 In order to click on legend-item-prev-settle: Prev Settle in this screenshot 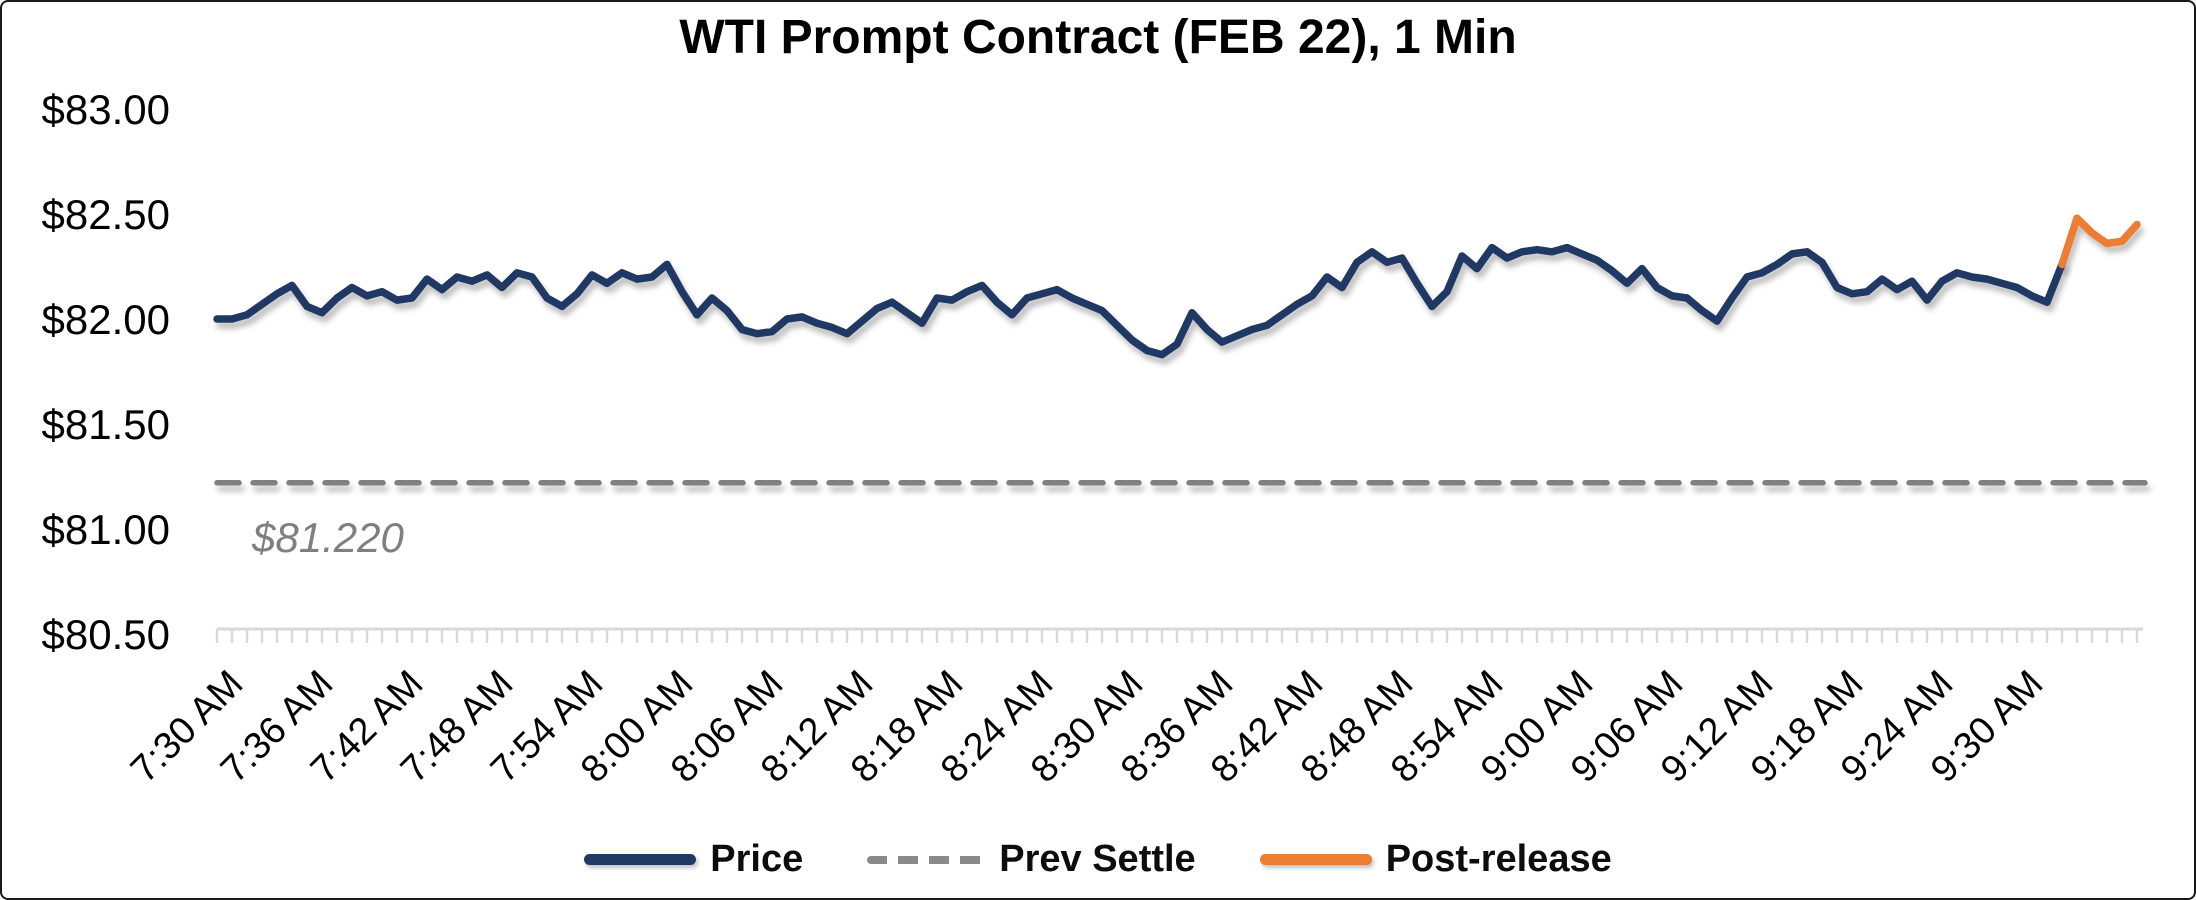, I will do `click(1031, 859)`.